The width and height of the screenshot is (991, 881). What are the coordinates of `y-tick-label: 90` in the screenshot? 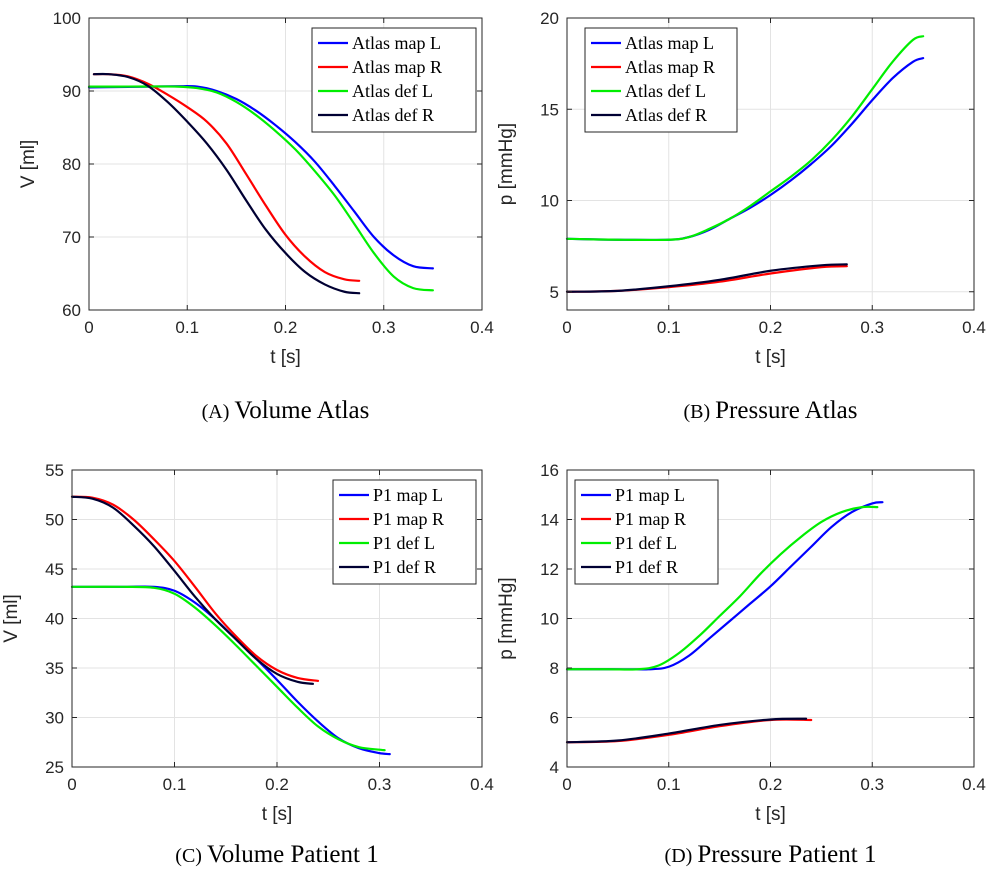 It's located at (71, 91).